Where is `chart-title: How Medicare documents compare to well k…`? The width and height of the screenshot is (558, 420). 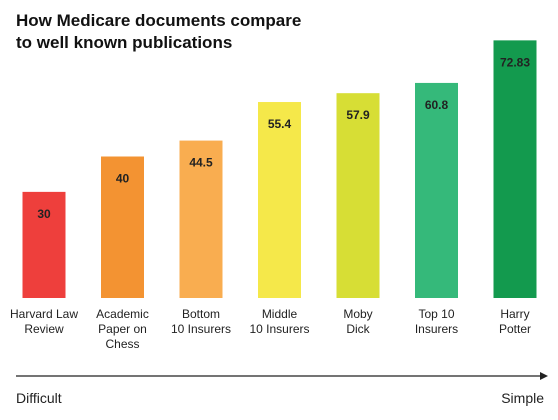
chart-title: How Medicare documents compare to well k… is located at coordinates (159, 31).